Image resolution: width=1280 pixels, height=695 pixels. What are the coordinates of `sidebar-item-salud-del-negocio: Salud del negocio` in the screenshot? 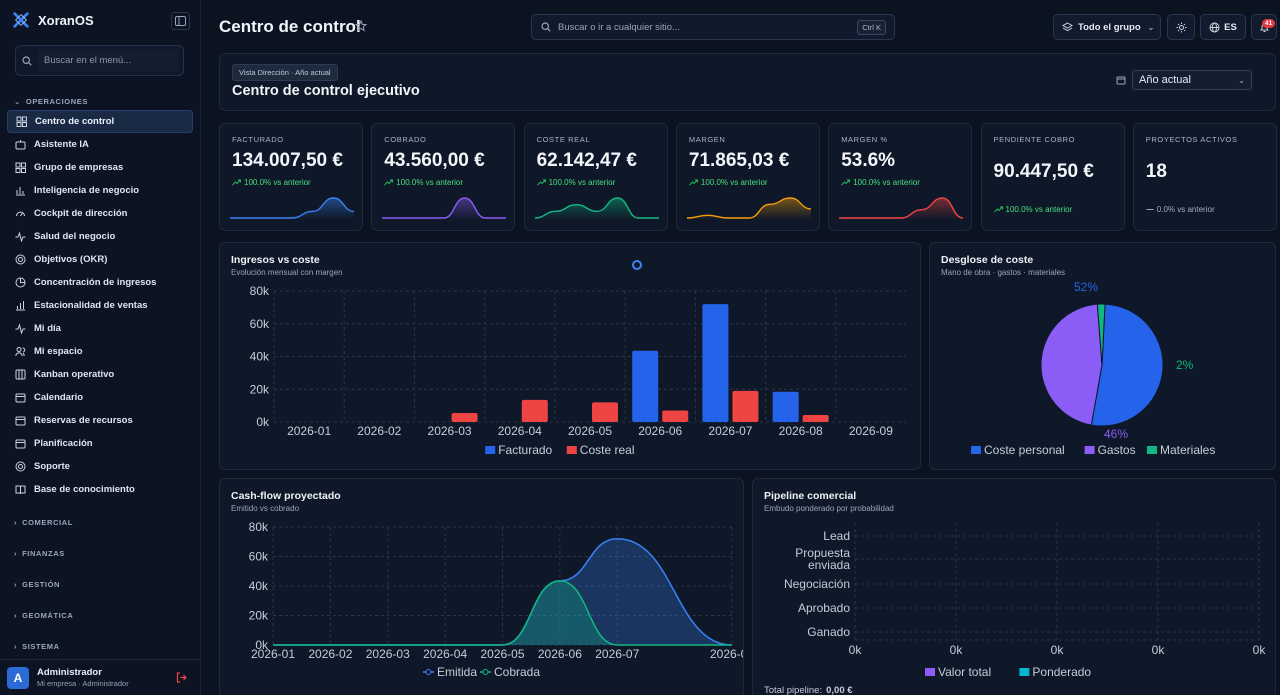 It's located at (100, 236).